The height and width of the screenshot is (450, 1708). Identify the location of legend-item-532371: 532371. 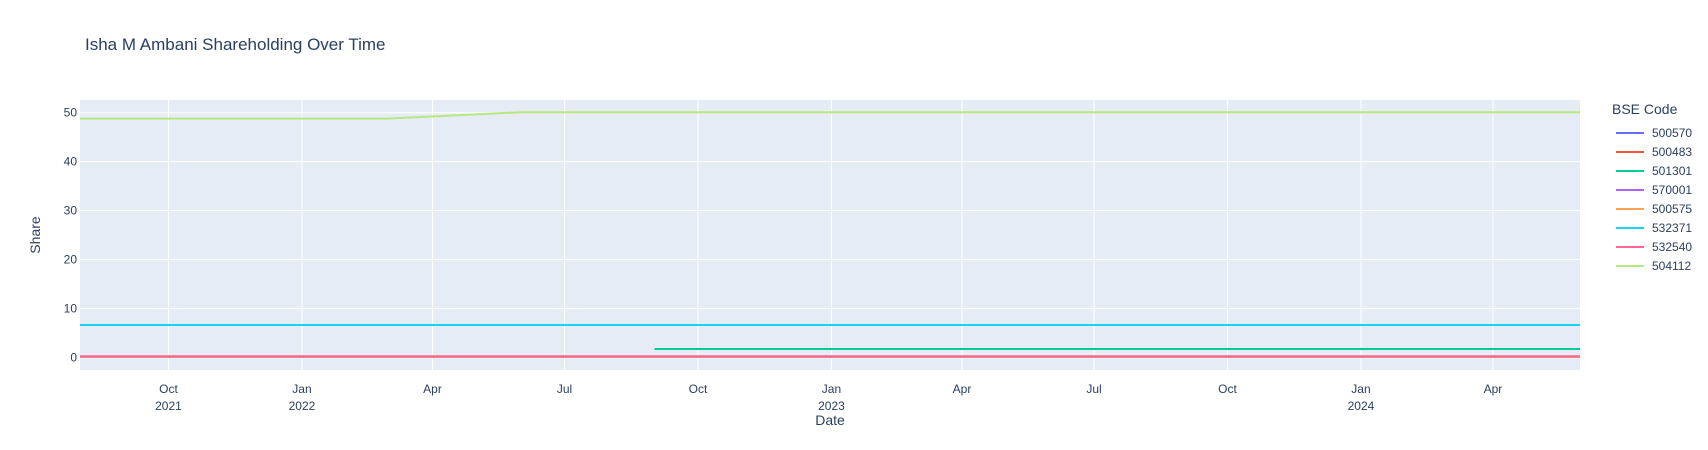
(1654, 228).